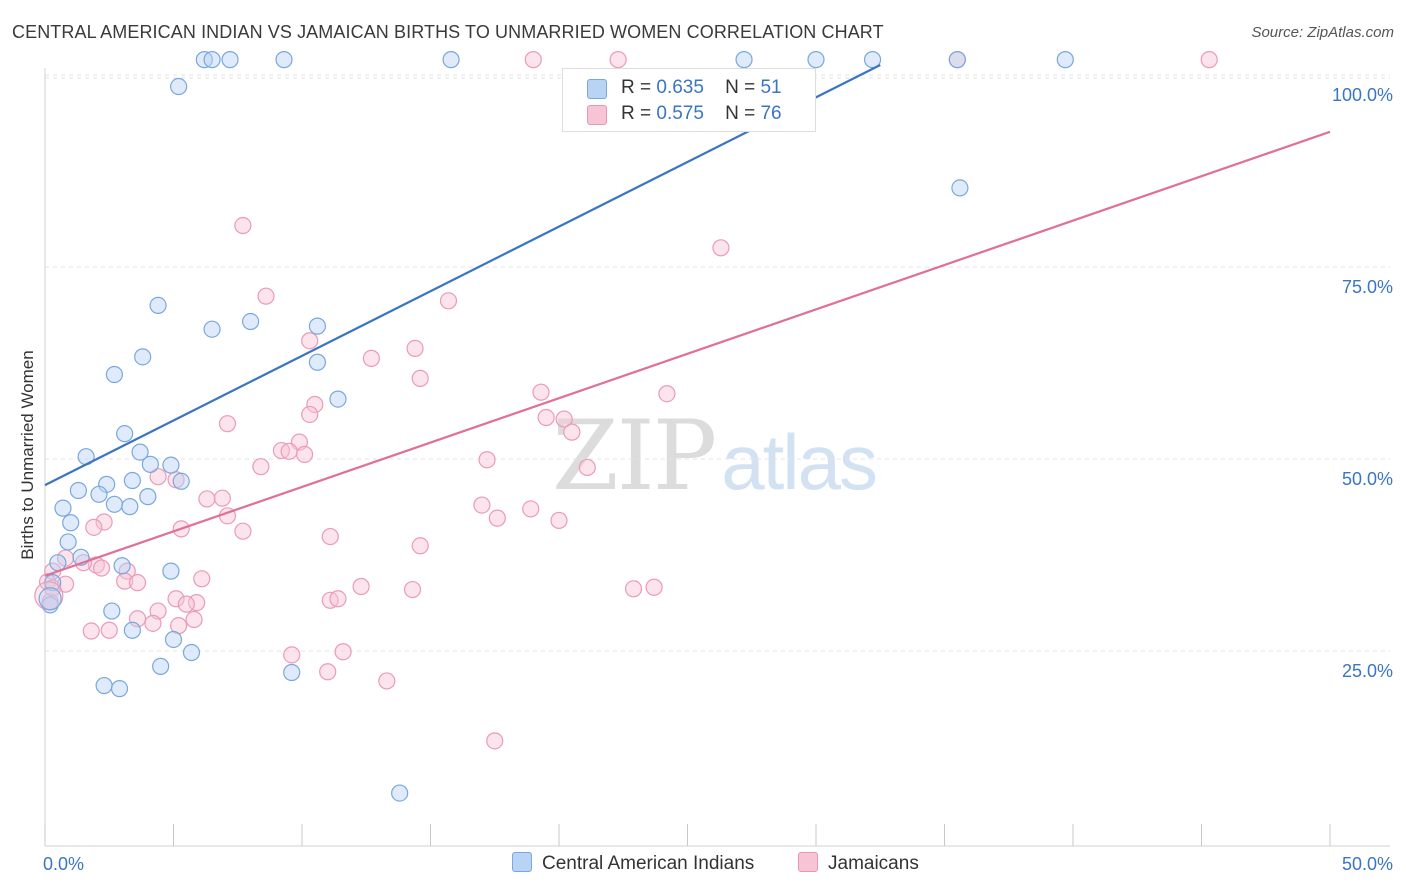  I want to click on legend-n-value: 76, so click(771, 113).